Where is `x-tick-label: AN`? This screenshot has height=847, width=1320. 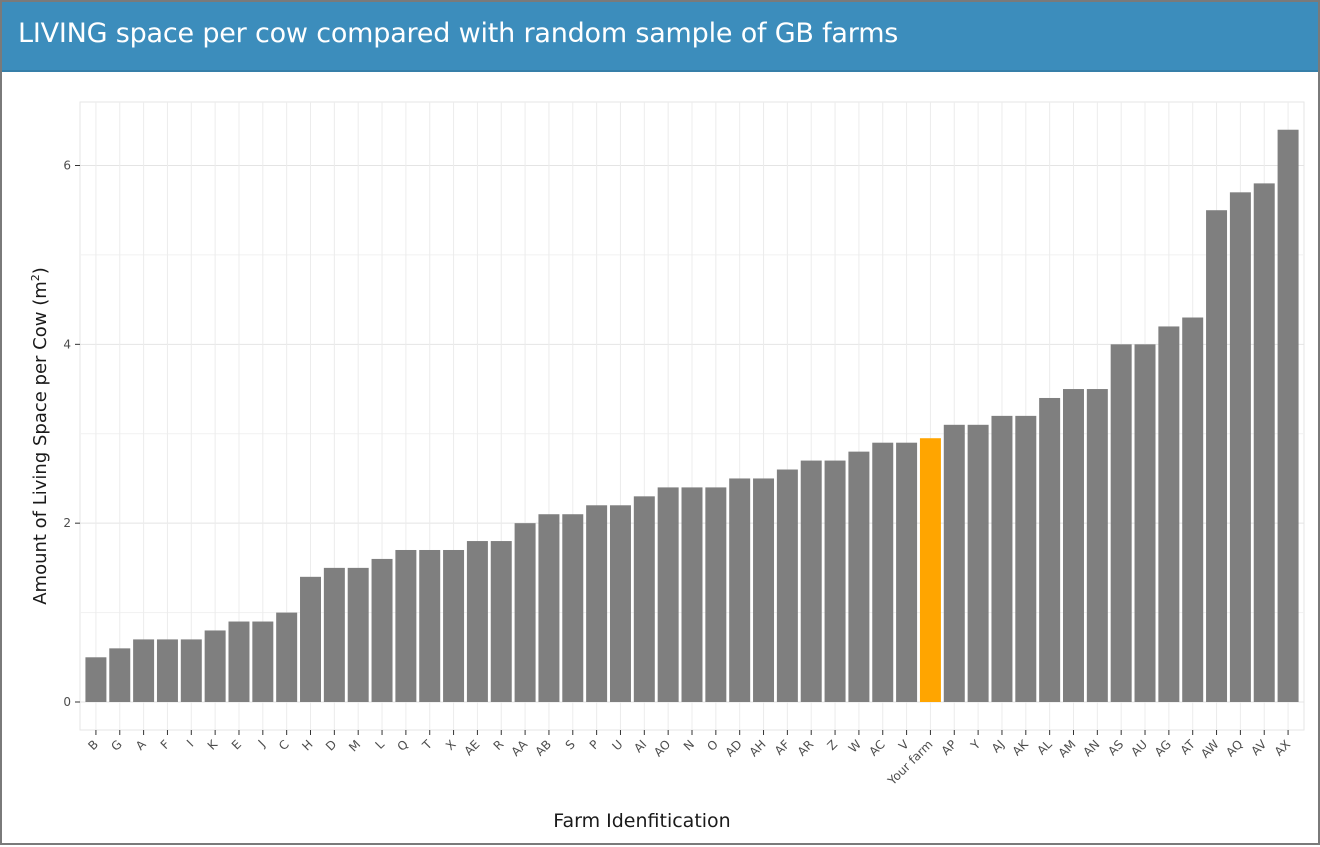
x-tick-label: AN is located at coordinates (1091, 748).